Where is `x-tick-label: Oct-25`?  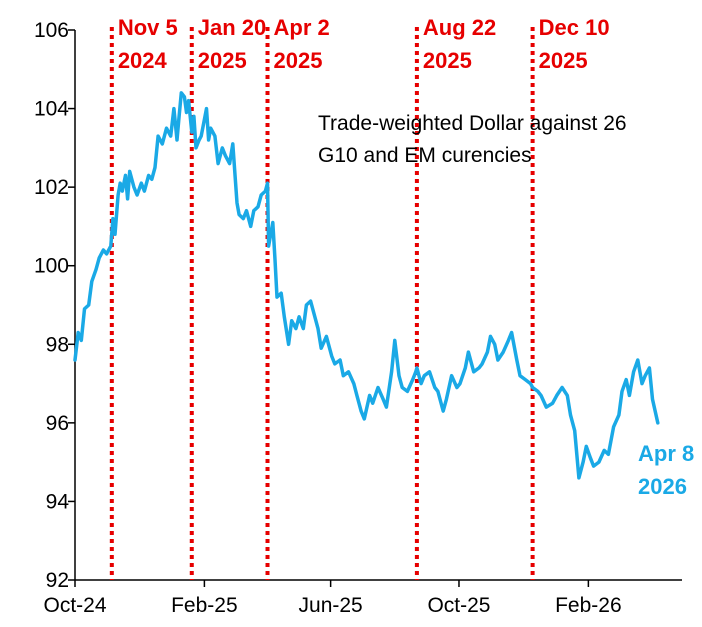
x-tick-label: Oct-25 is located at coordinates (458, 605).